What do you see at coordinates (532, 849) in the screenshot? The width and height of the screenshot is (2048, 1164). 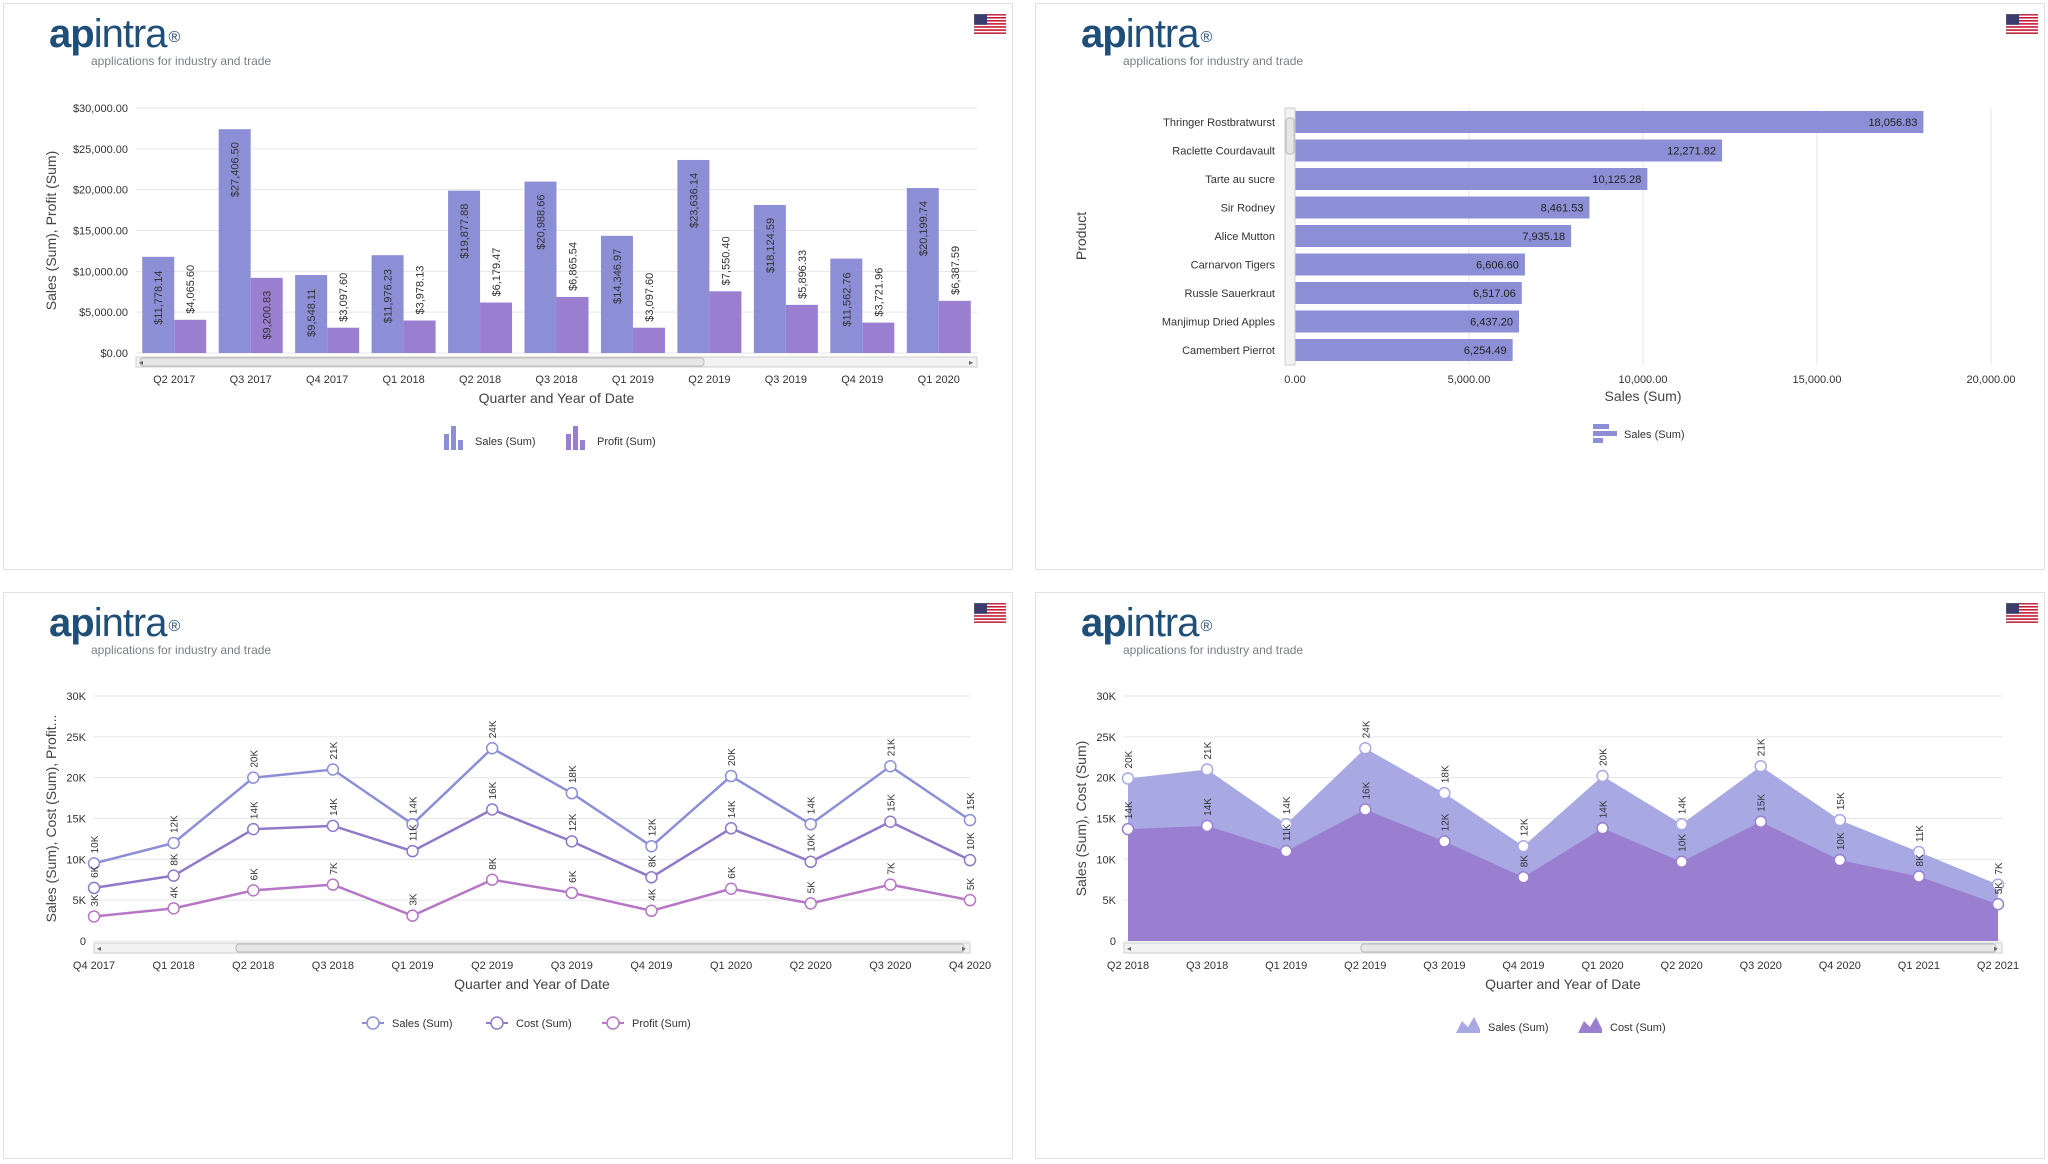 I see `cost-line` at bounding box center [532, 849].